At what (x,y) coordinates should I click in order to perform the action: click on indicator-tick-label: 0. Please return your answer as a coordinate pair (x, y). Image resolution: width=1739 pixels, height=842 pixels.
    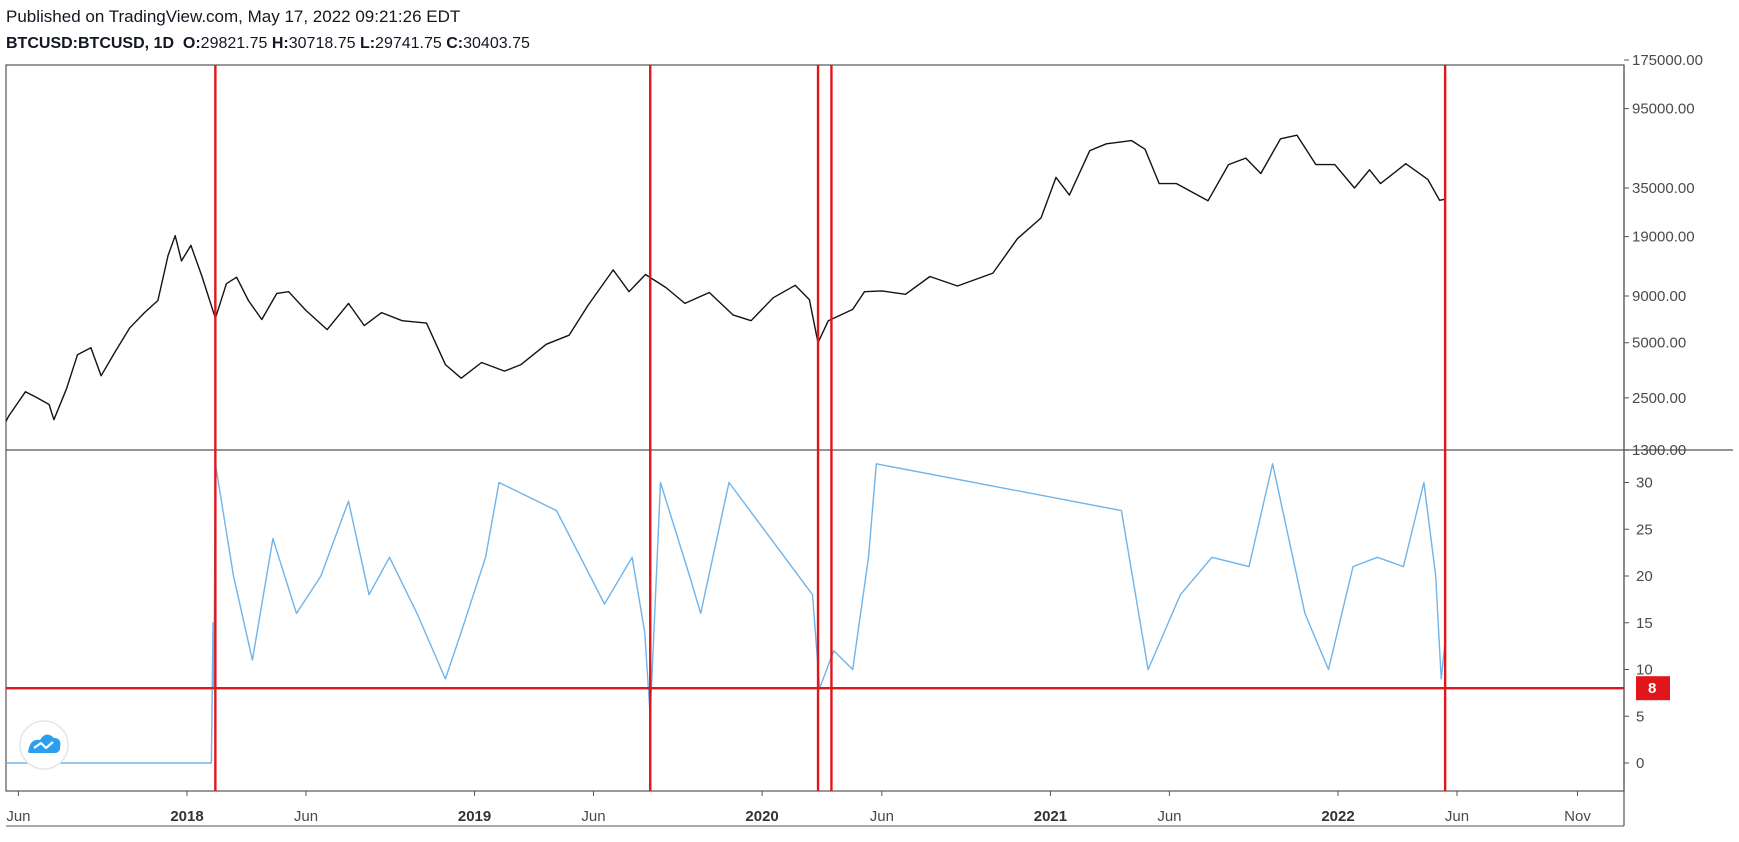
    Looking at the image, I should click on (1640, 763).